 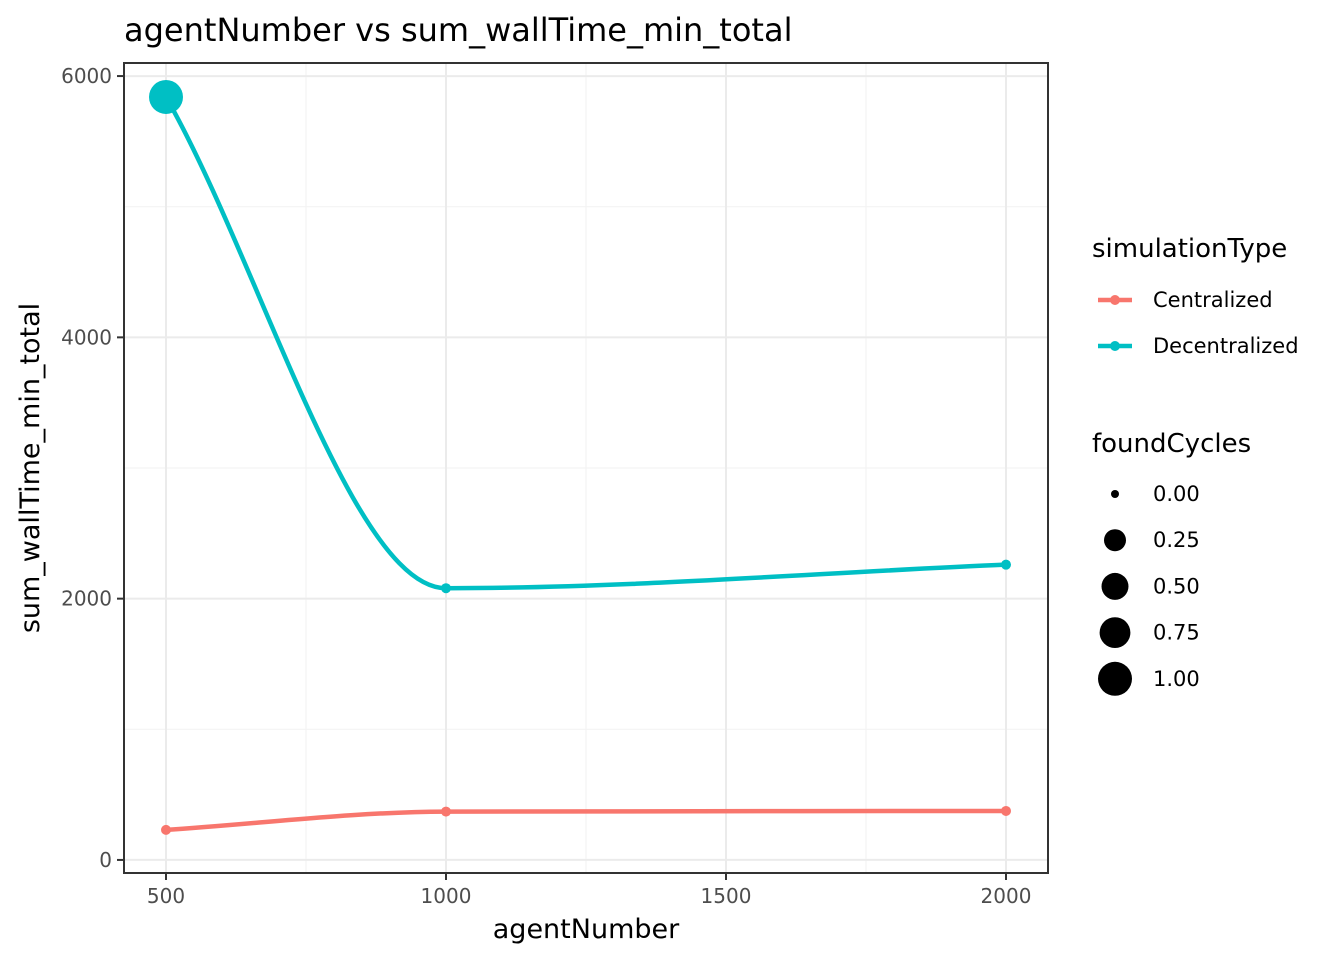 I want to click on x-tick-label: 500, so click(x=166, y=896).